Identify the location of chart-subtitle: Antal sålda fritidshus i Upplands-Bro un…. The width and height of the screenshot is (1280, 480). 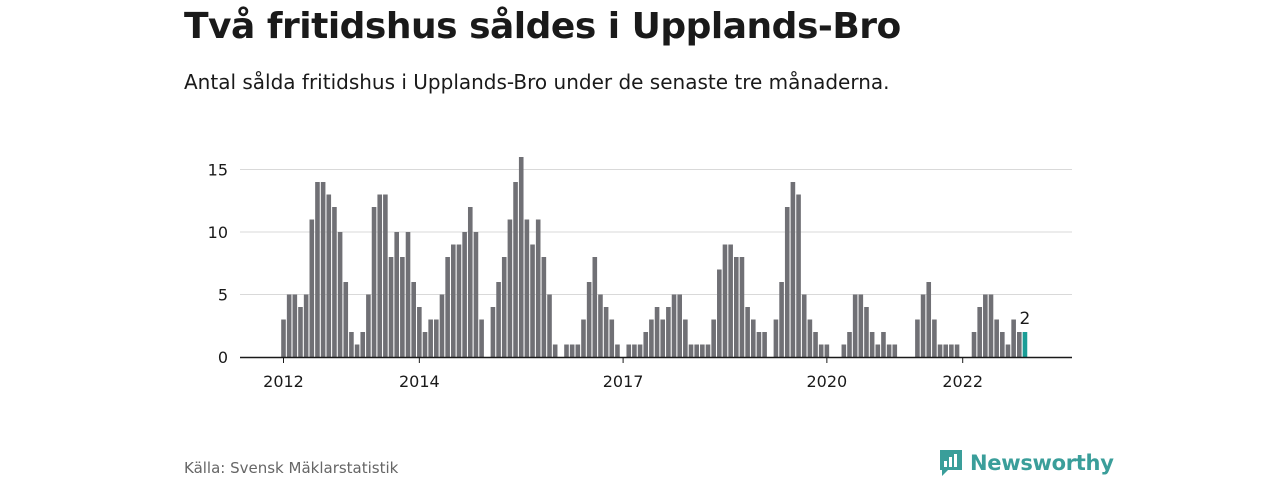
(537, 82).